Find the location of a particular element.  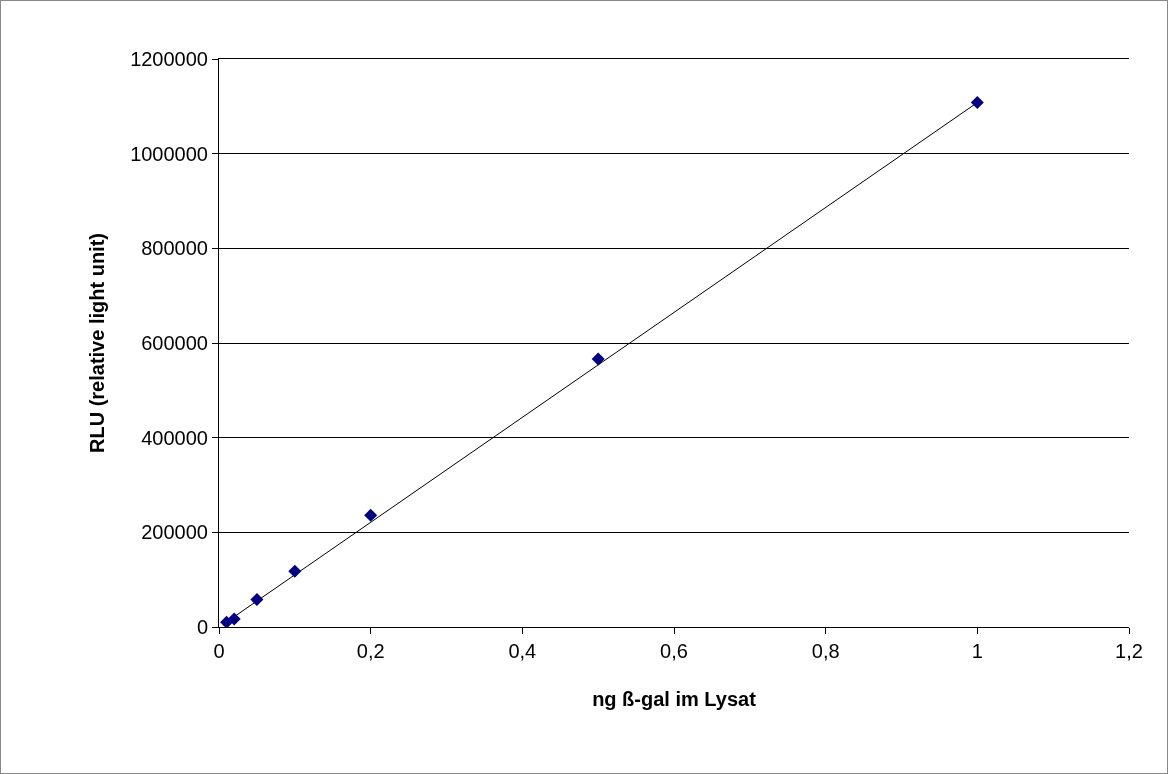

x-tick-label: 0,2 is located at coordinates (370, 651).